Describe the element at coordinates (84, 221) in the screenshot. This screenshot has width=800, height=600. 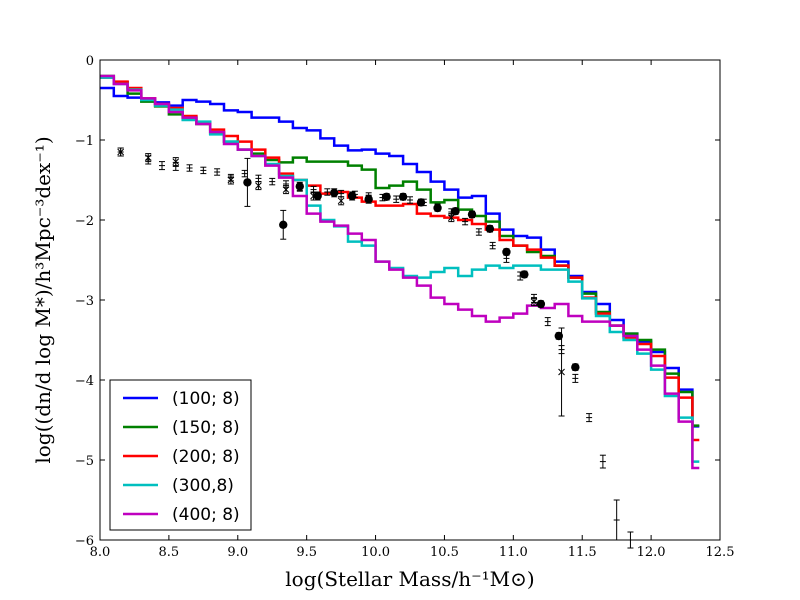
I see `y-tick-label: −2` at that location.